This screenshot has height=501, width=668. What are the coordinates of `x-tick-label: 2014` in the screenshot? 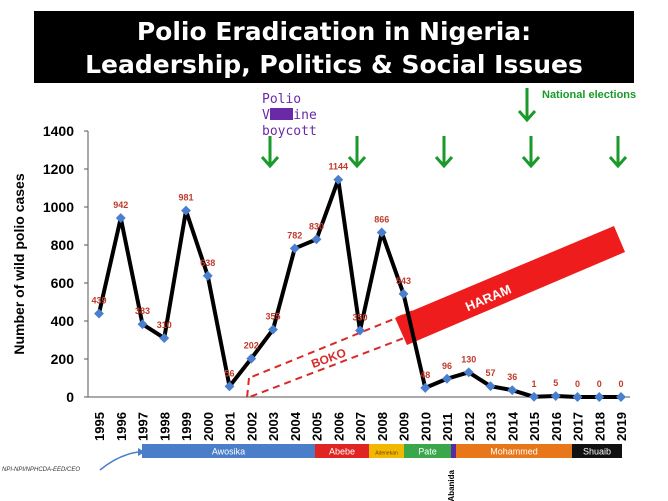 It's located at (512, 426).